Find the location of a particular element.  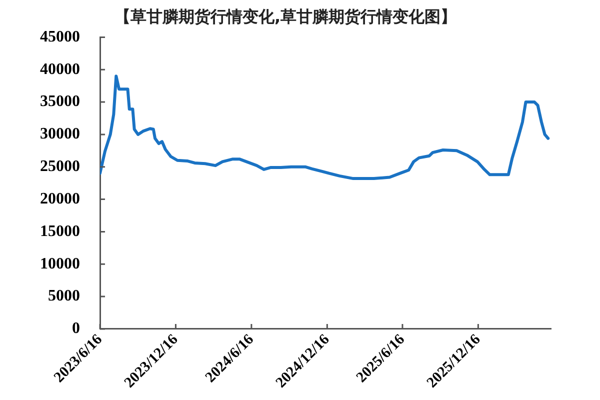

y-tick-label: 15000 is located at coordinates (60, 231).